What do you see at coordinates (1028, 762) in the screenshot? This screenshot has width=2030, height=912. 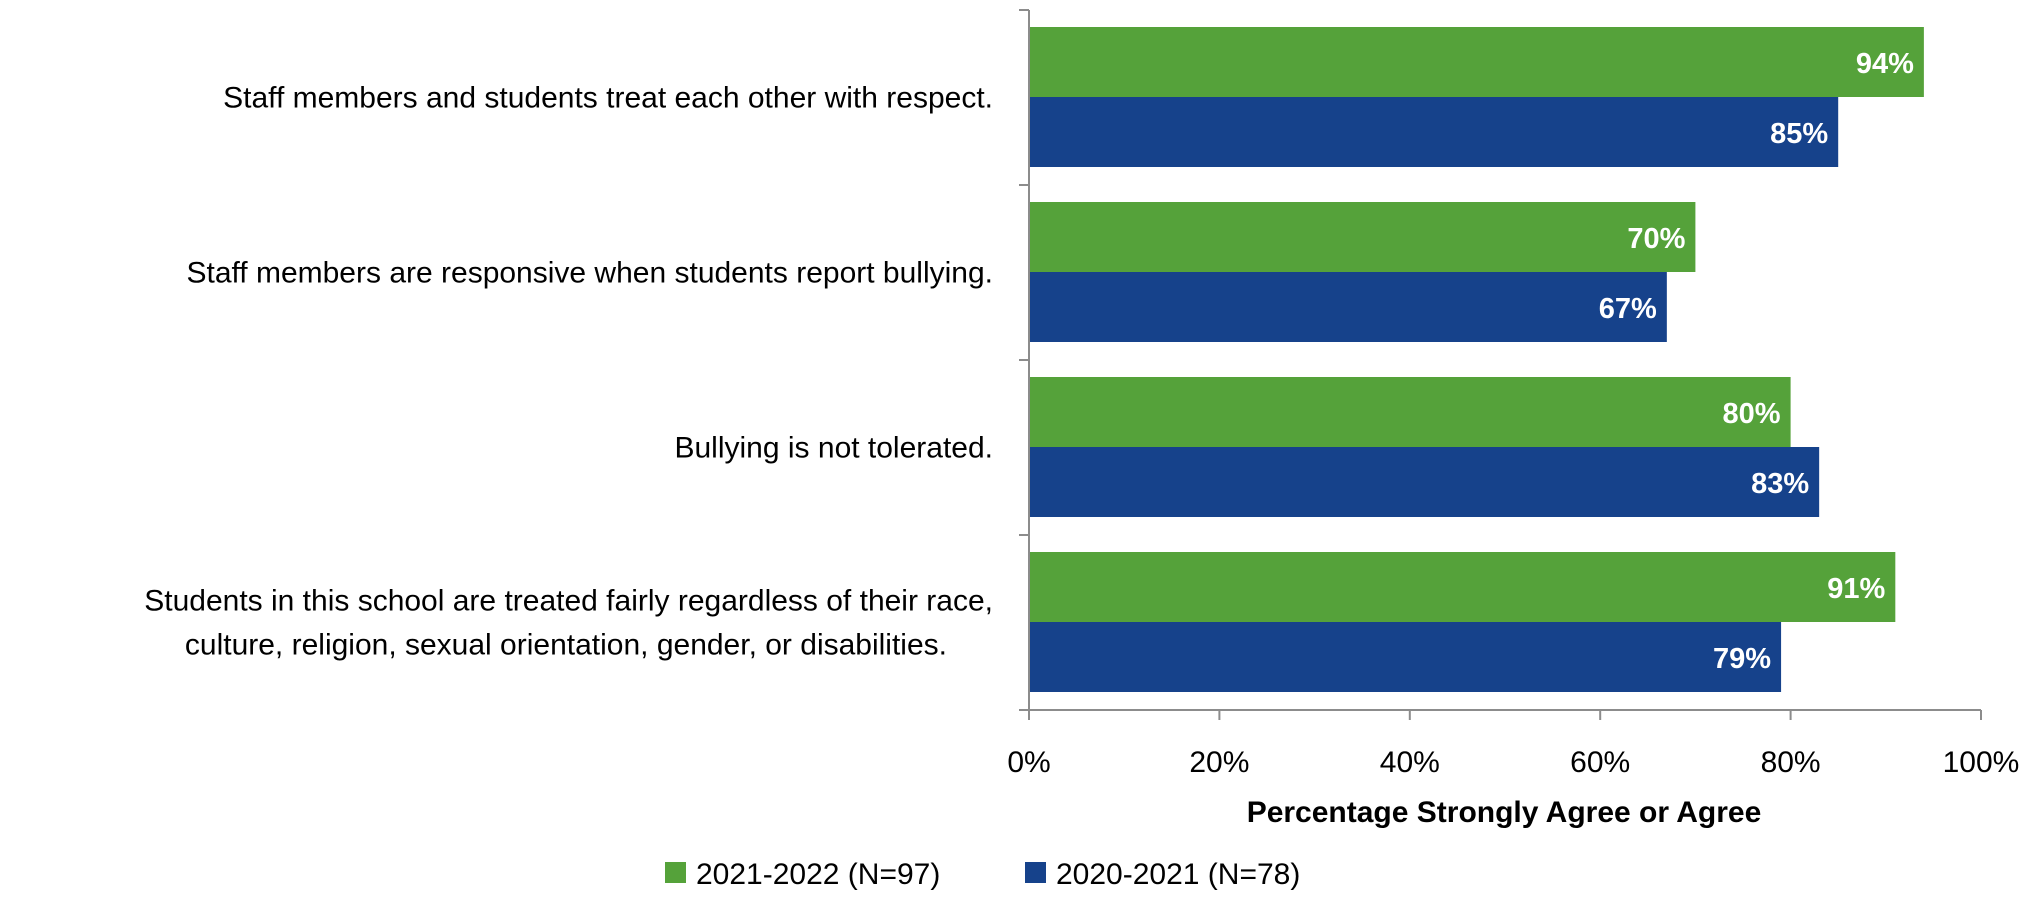 I see `x-tick-label: 0%` at bounding box center [1028, 762].